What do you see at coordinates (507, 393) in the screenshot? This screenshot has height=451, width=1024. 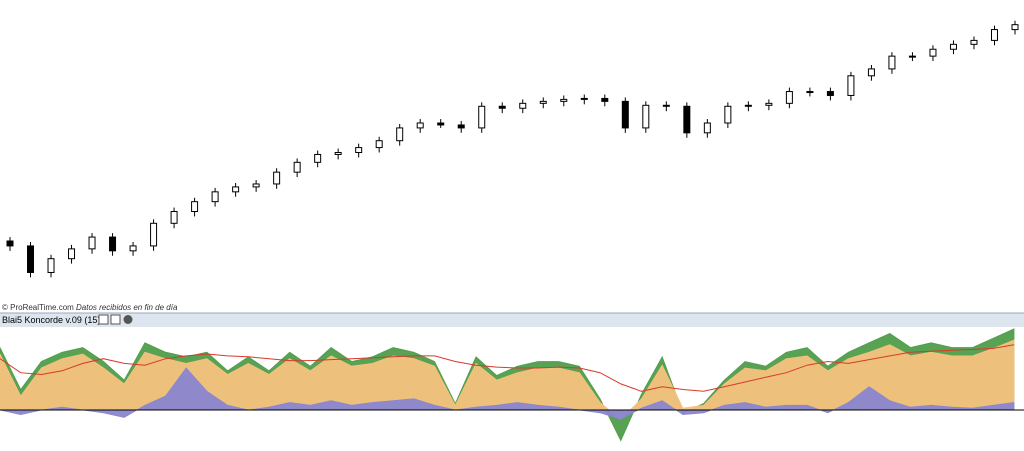 I see `indicator-area` at bounding box center [507, 393].